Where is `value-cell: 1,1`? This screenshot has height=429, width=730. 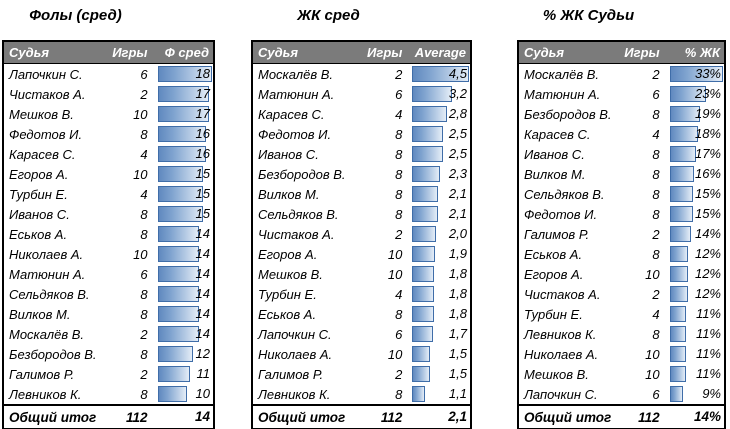
value-cell: 1,1 is located at coordinates (440, 394).